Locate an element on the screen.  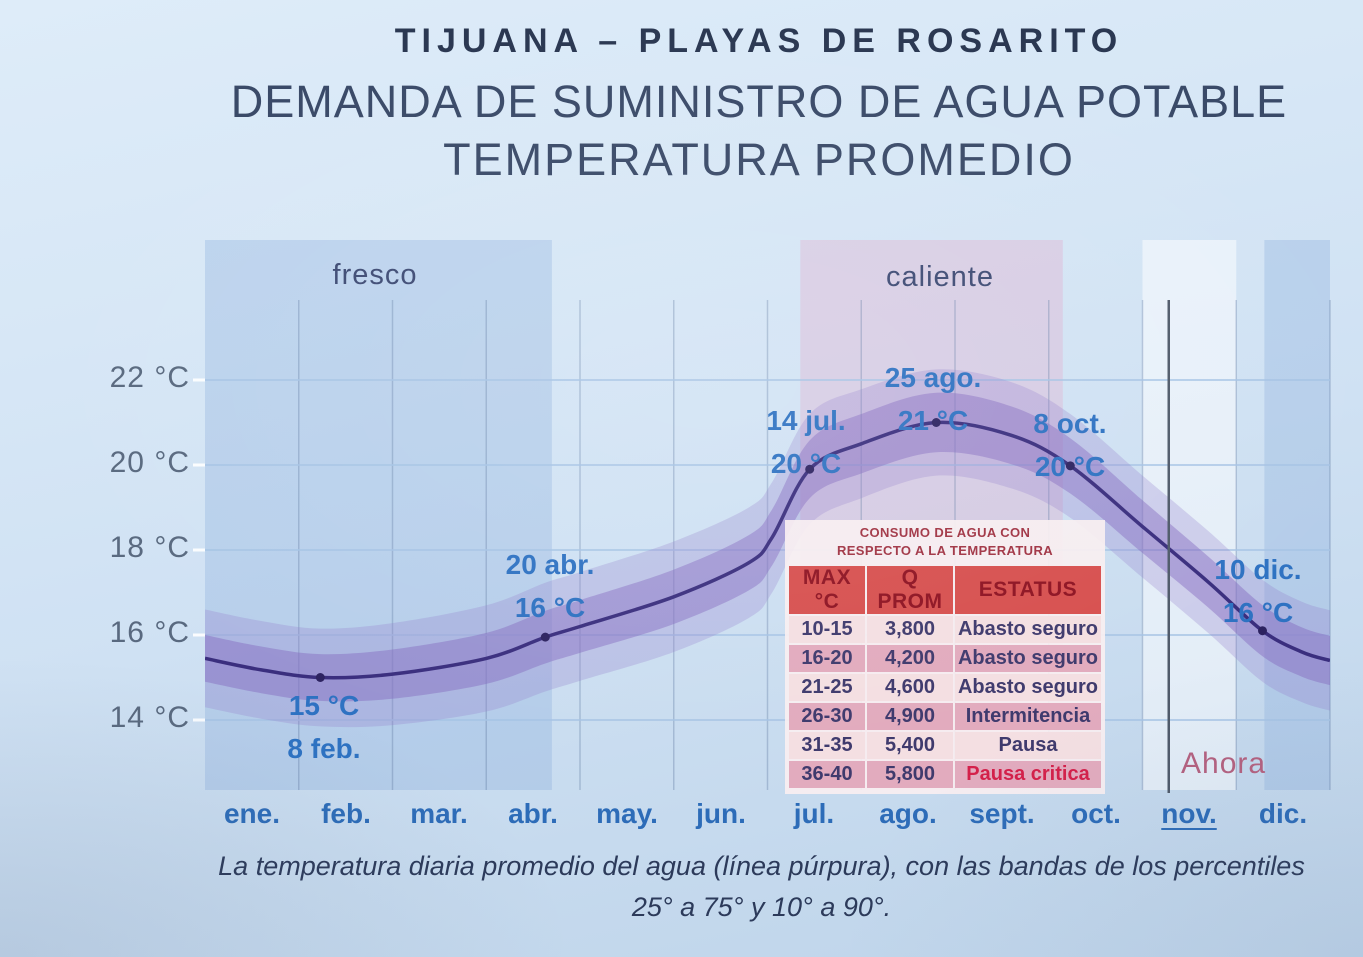
annotation-temp: 21 °C is located at coordinates (933, 420).